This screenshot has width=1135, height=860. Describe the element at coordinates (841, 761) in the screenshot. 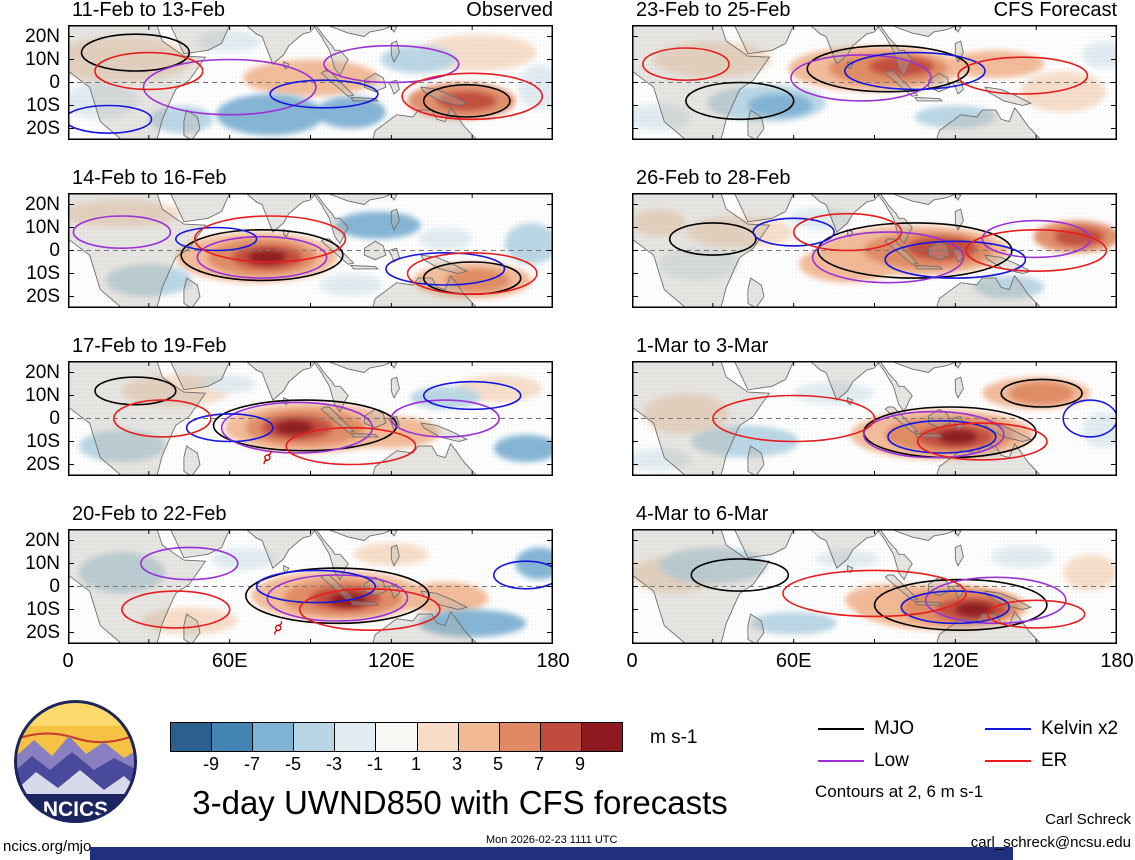

I see `legend-line-low` at that location.